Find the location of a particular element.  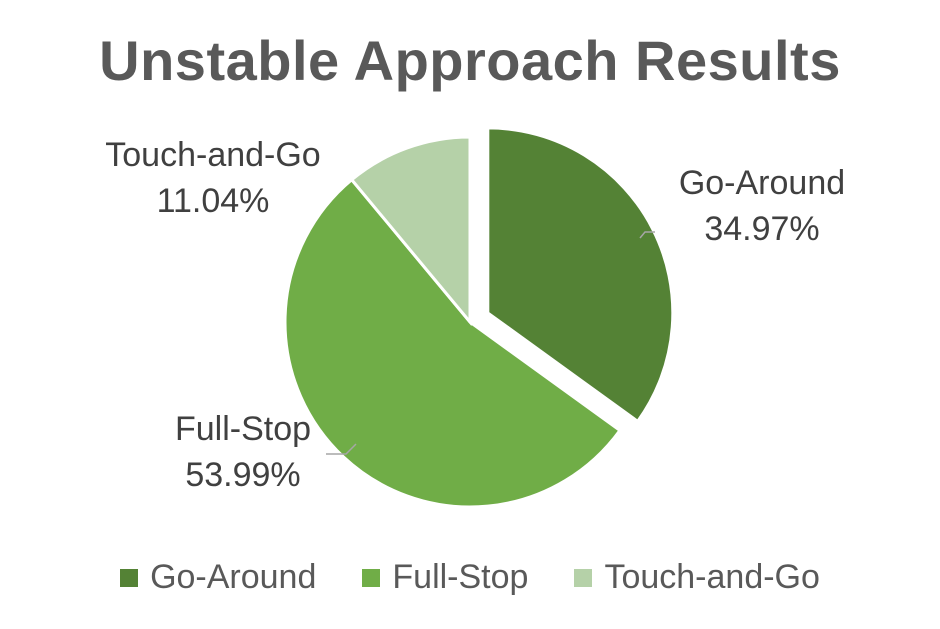

slice-value-label: 11.04% is located at coordinates (213, 201).